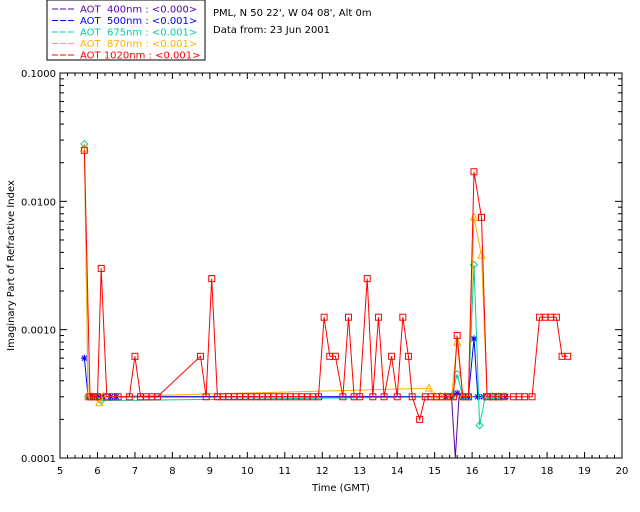 The image size is (640, 512). I want to click on x-tick-label: 11, so click(284, 471).